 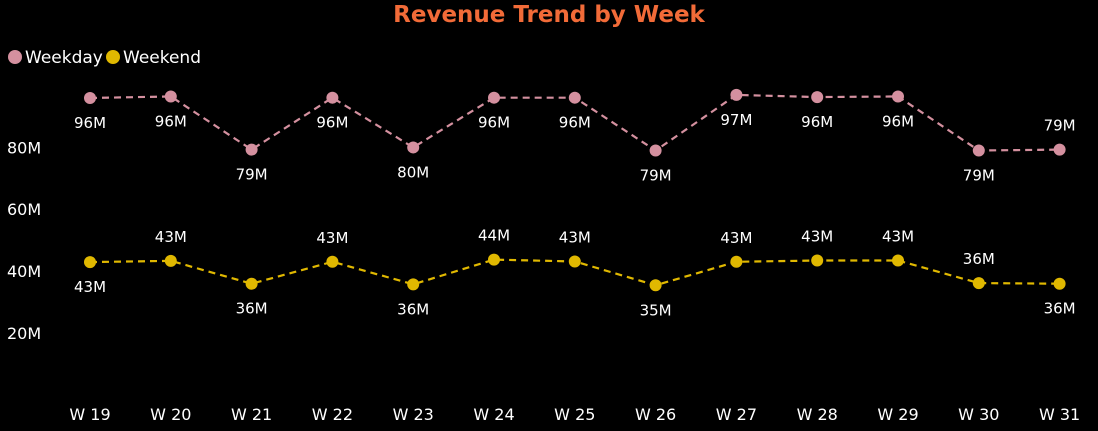 What do you see at coordinates (897, 414) in the screenshot?
I see `x-tick-label: W 29` at bounding box center [897, 414].